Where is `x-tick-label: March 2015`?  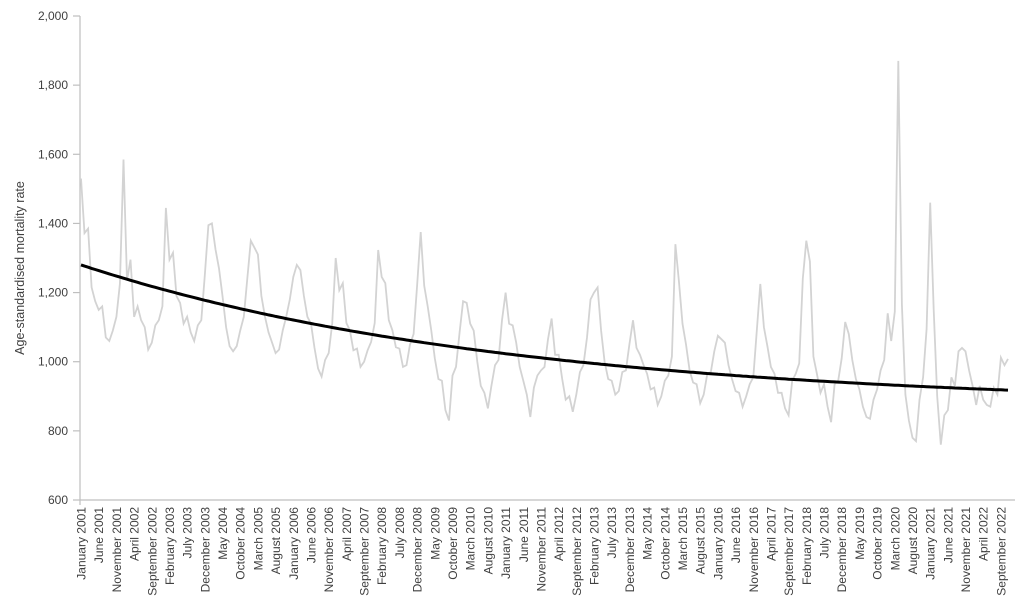 x-tick-label: March 2015 is located at coordinates (683, 539).